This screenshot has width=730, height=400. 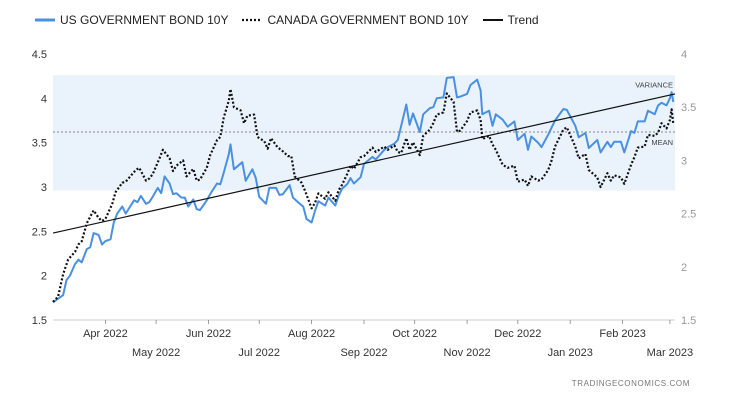 I want to click on legend-item-trend: Trend, so click(x=510, y=20).